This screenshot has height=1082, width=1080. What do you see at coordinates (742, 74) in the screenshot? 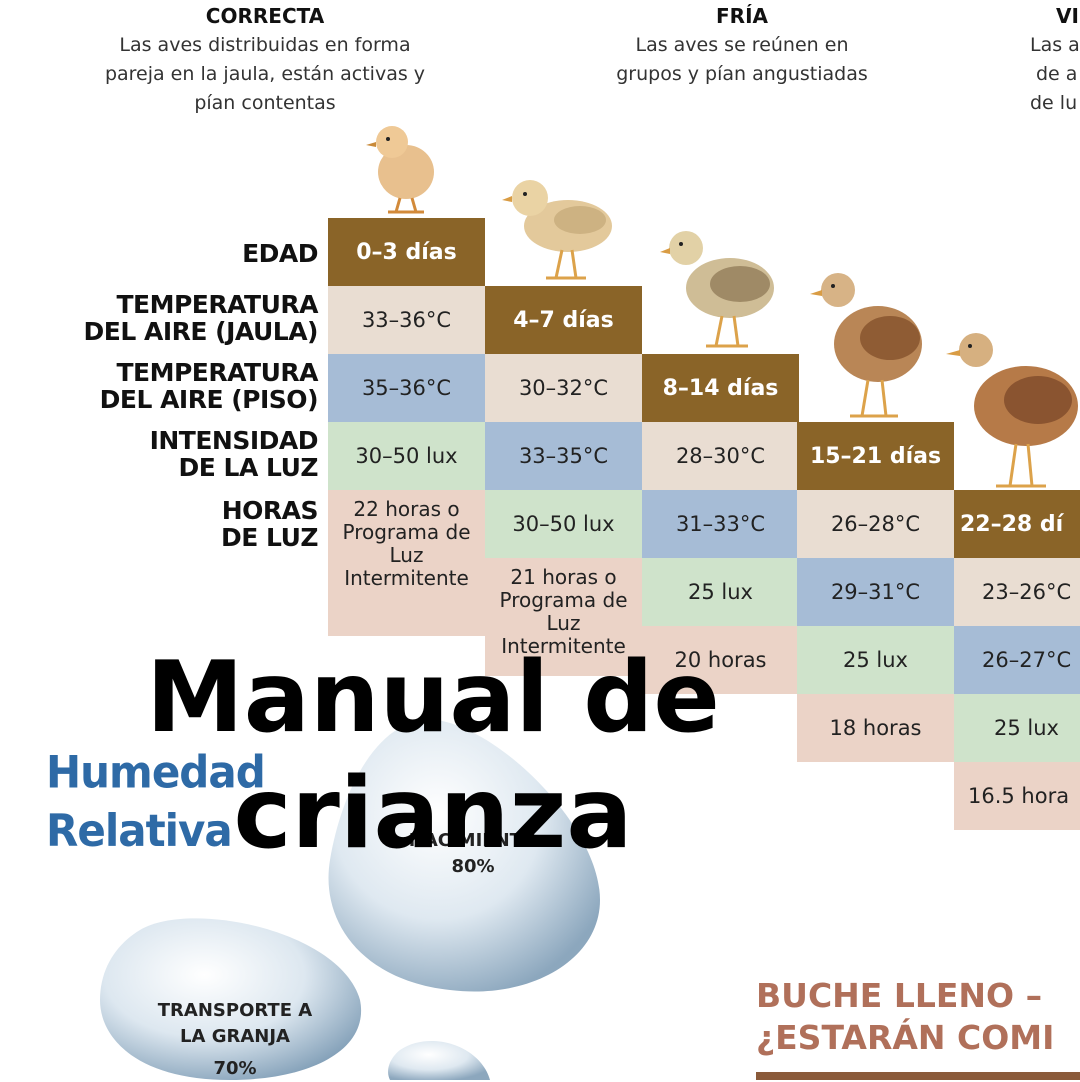
I see `description-line: grupos y pían angustiadas` at bounding box center [742, 74].